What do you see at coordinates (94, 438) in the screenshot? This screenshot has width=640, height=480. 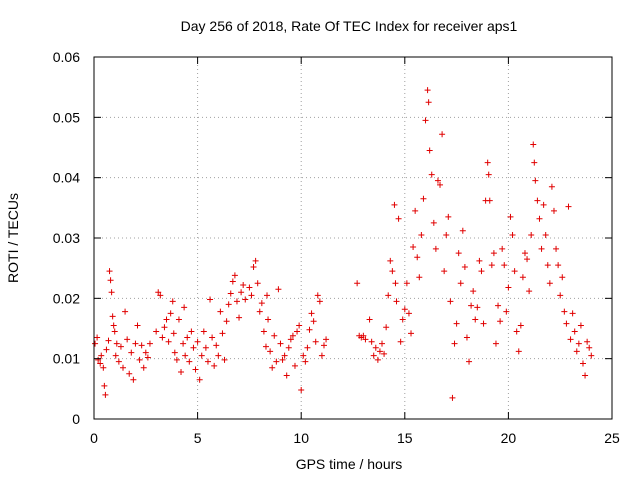 I see `x-tick-label: 0` at bounding box center [94, 438].